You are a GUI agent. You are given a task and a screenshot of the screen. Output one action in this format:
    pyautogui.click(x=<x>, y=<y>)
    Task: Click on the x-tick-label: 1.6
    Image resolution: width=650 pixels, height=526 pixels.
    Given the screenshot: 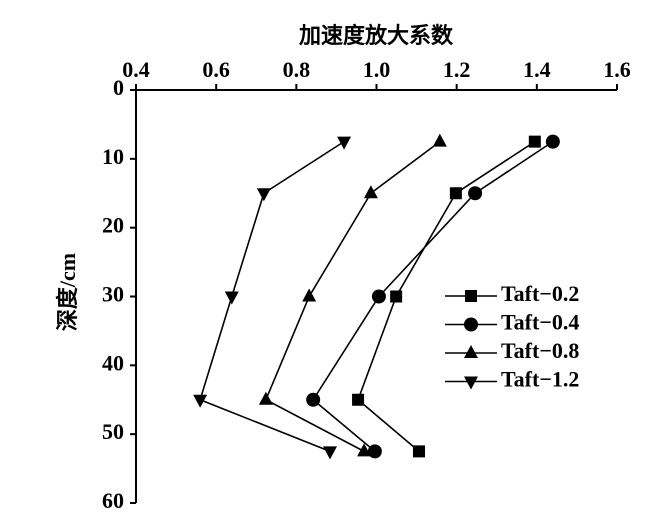 What is the action you would take?
    pyautogui.click(x=617, y=69)
    